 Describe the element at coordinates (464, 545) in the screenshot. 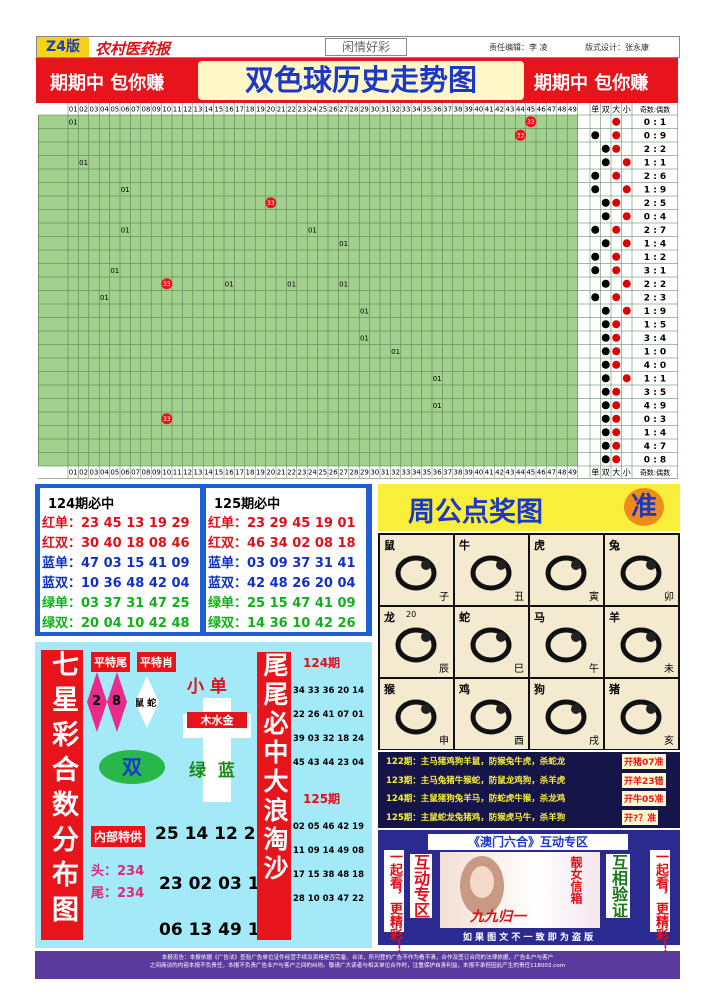

I see `zodiac-animal: 牛` at that location.